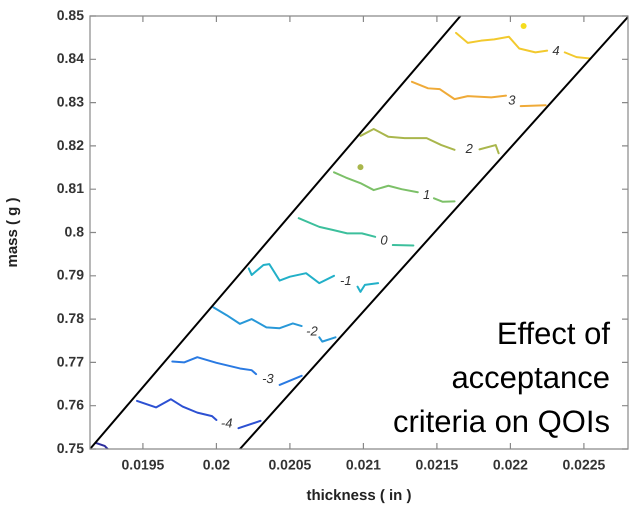 This screenshot has height=509, width=633. Describe the element at coordinates (74, 231) in the screenshot. I see `y-tick-label: 0.8` at that location.